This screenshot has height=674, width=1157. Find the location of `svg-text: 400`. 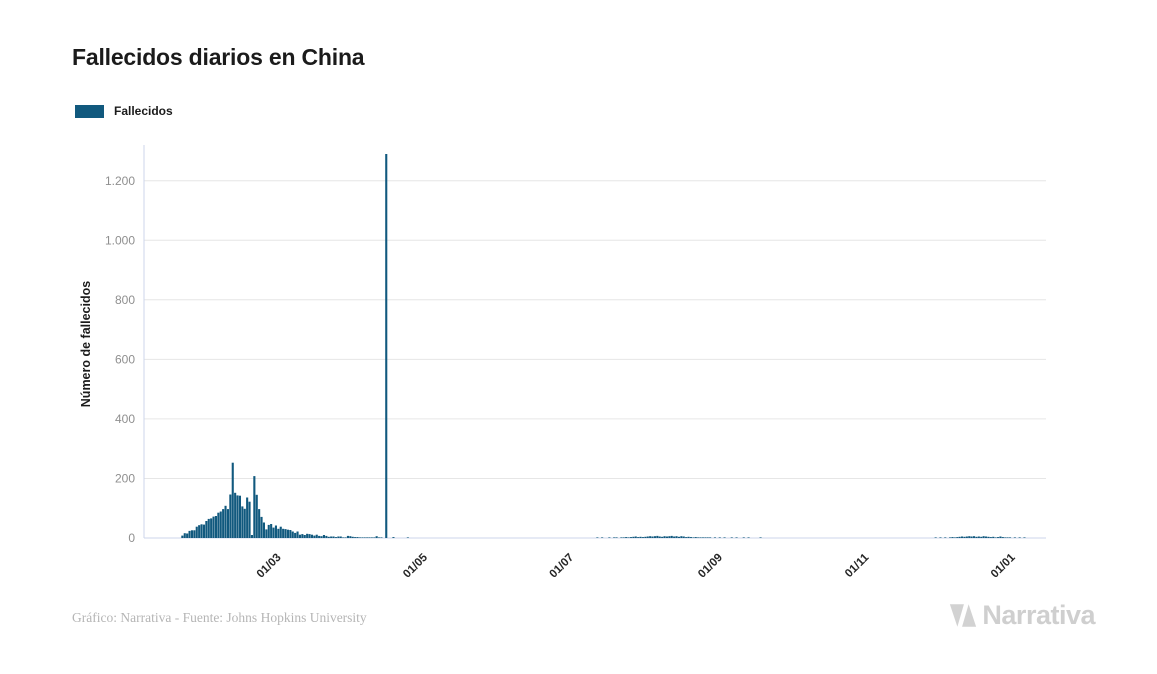

svg-text: 400 is located at coordinates (125, 419).